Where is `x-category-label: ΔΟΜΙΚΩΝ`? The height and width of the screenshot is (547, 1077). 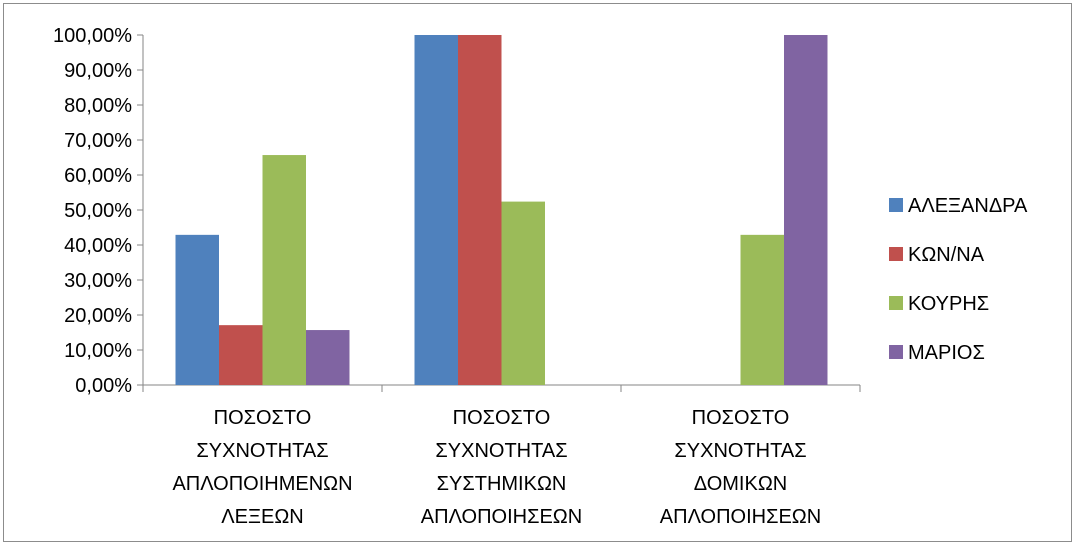 x-category-label: ΔΟΜΙΚΩΝ is located at coordinates (740, 484).